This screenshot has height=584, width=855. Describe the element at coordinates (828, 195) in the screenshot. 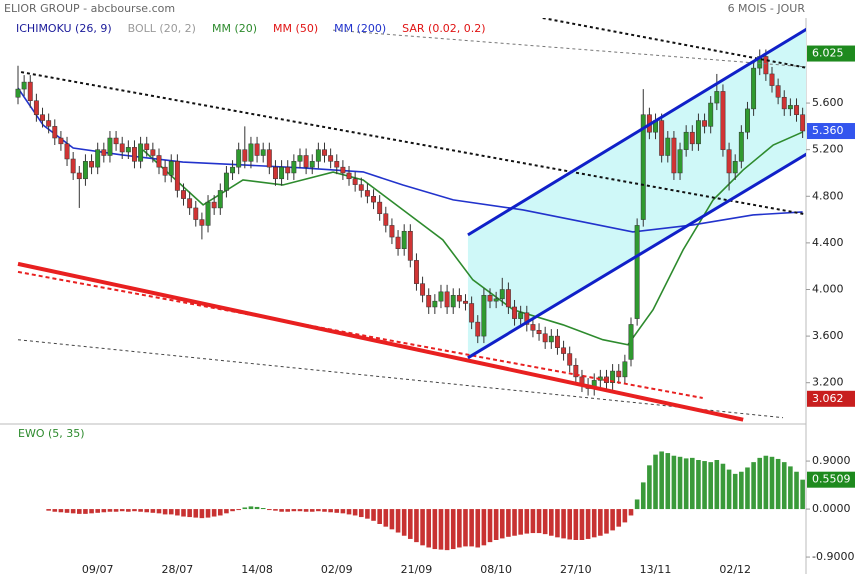

I see `y-tick-label: 4.800` at that location.